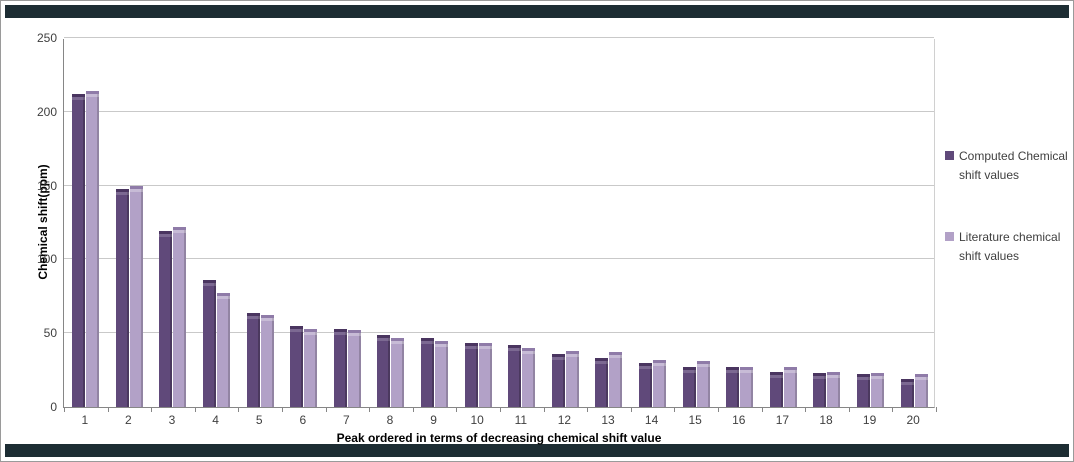 The width and height of the screenshot is (1074, 462). What do you see at coordinates (499, 421) in the screenshot?
I see `x-axis-tick-labels: 1 2 3 4 5 6 7 8 9 10 11 12 13 14 15 16 17 18 19 20` at bounding box center [499, 421].